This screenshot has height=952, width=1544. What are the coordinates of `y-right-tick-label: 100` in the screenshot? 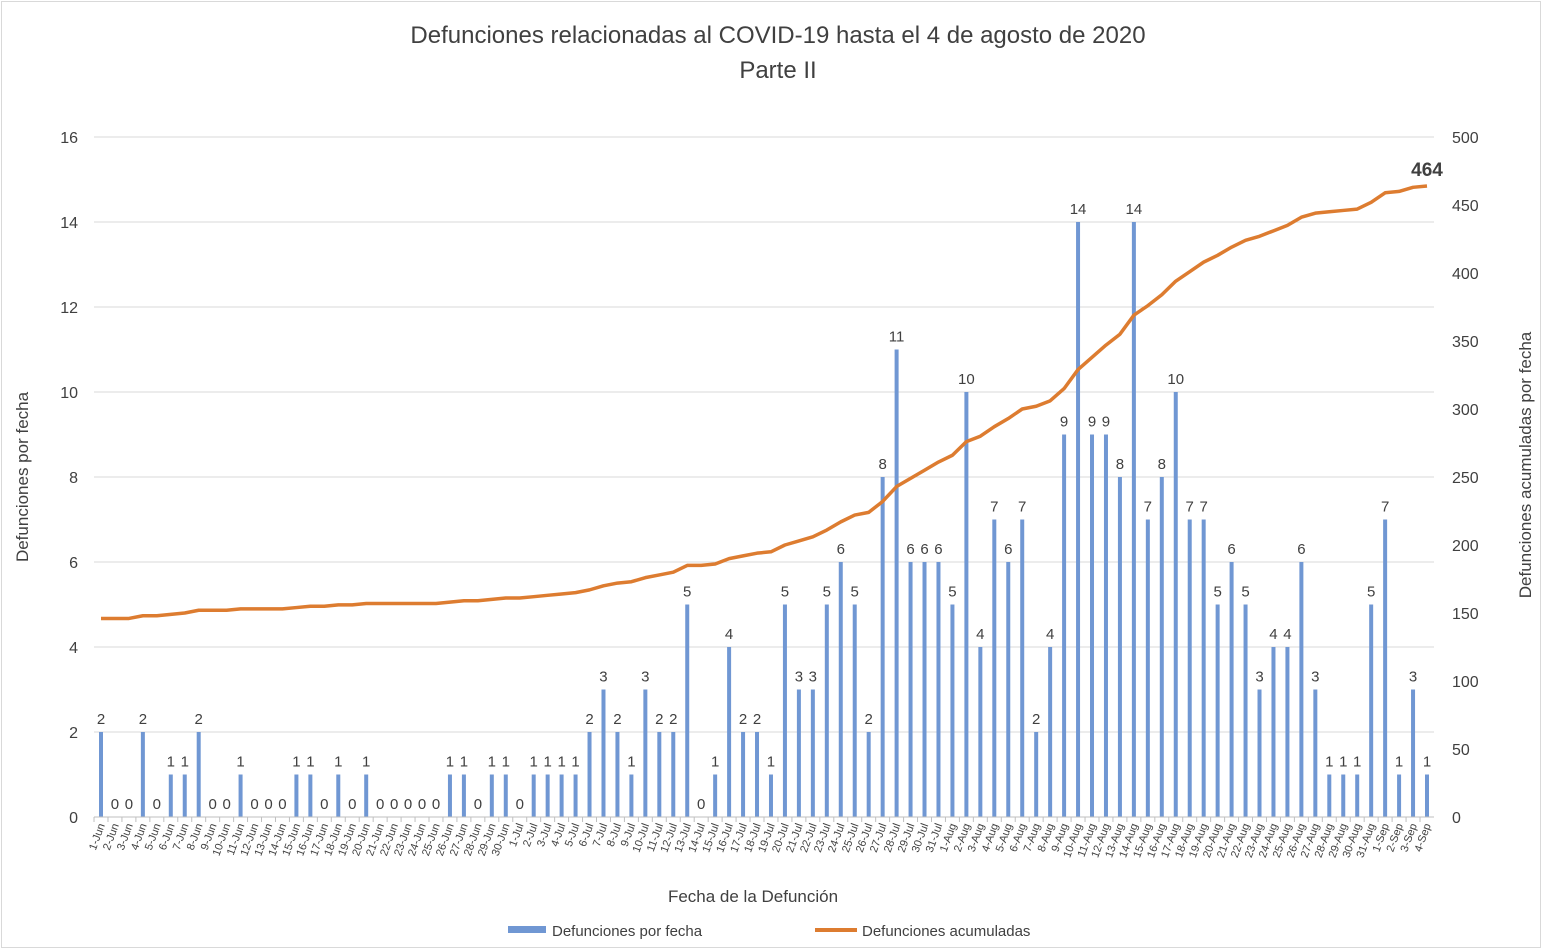 It's located at (1465, 682).